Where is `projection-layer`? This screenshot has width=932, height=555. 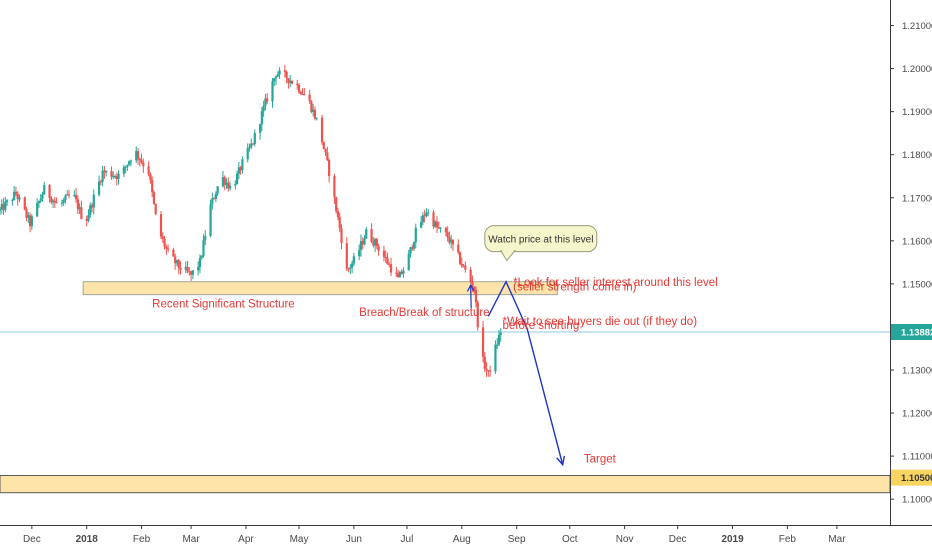
projection-layer is located at coordinates (516, 373).